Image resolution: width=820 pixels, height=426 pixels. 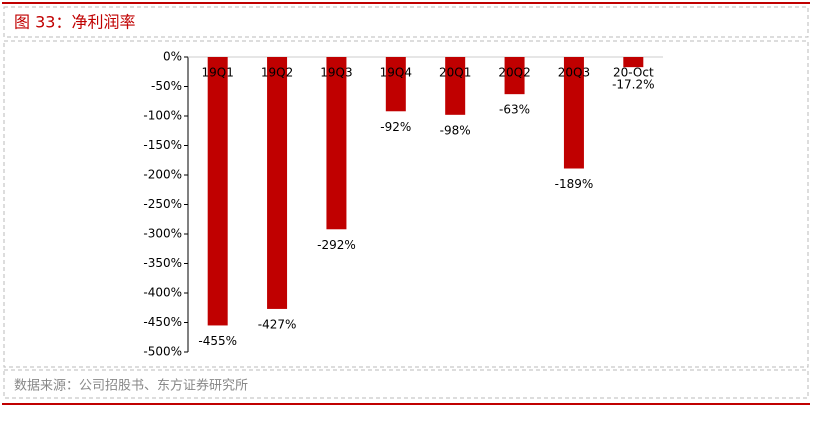 What do you see at coordinates (396, 73) in the screenshot?
I see `x-tick-label: 19Q4` at bounding box center [396, 73].